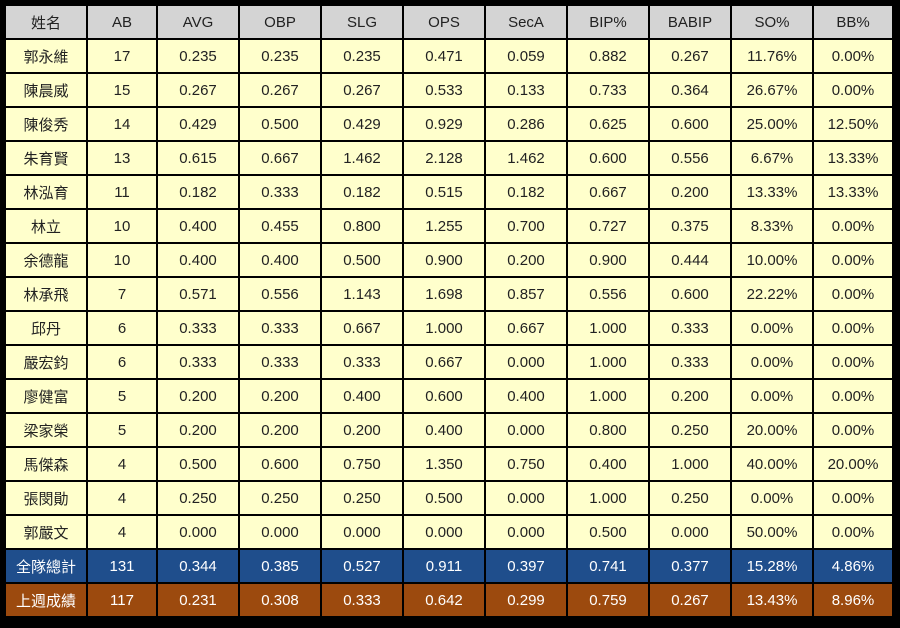  Describe the element at coordinates (198, 566) in the screenshot. I see `stat-cell: 0.344` at that location.